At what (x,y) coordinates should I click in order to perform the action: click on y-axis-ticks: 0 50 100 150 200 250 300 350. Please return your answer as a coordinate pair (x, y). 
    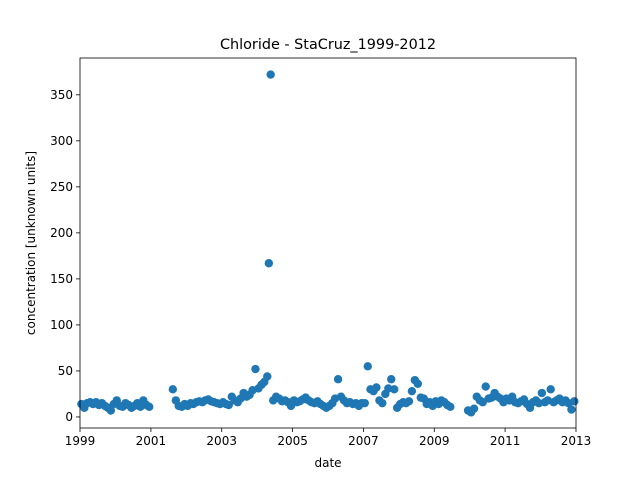
    Looking at the image, I should click on (65, 256).